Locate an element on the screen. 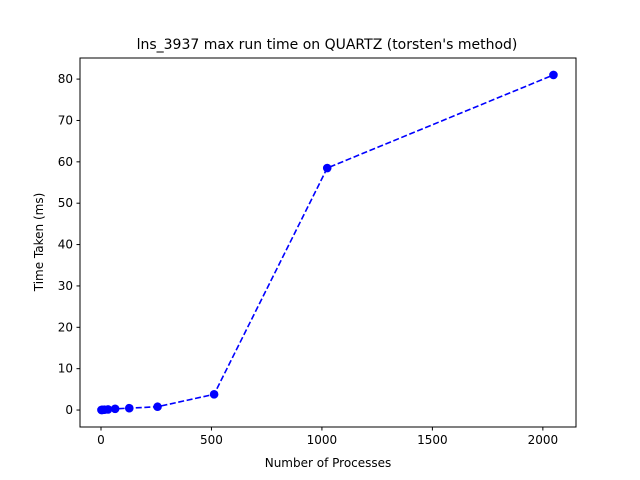 This screenshot has width=640, height=480. x-axis: 0 500 1000 1500 2000 is located at coordinates (327, 437).